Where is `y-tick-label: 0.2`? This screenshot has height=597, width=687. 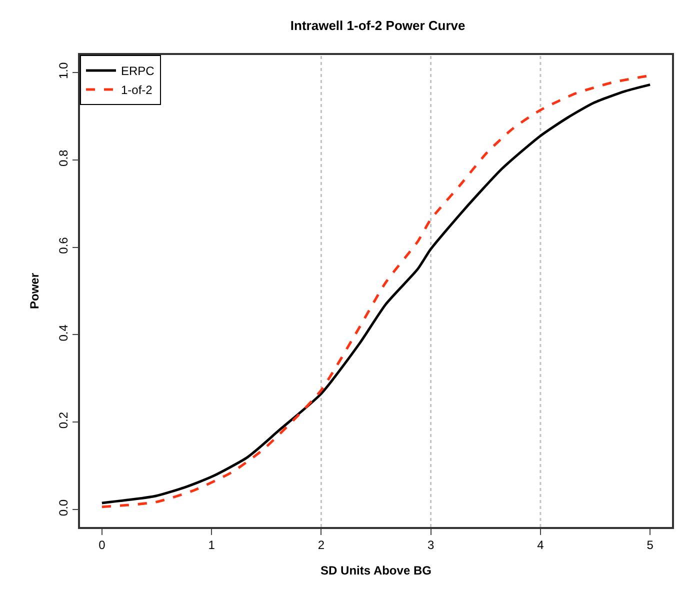
y-tick-label: 0.2 is located at coordinates (63, 420).